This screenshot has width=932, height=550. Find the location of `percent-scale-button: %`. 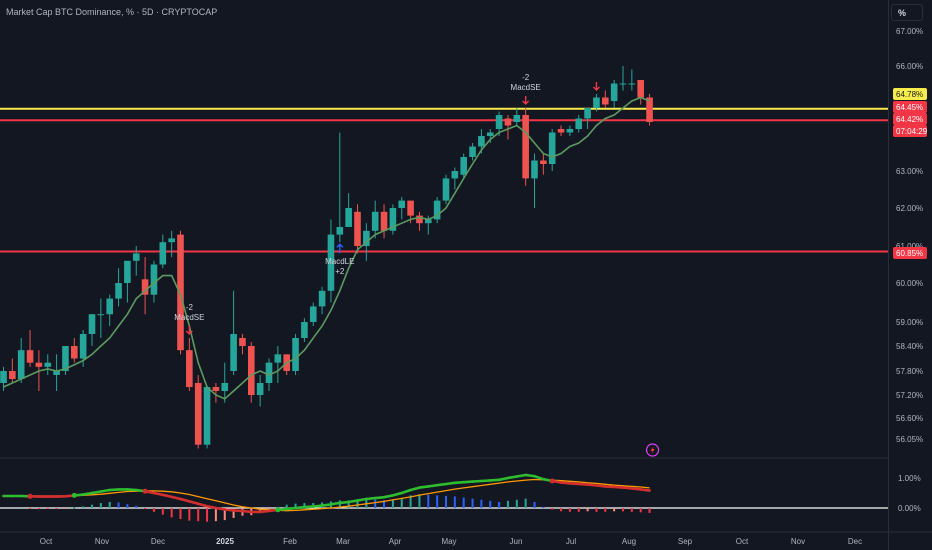

percent-scale-button: % is located at coordinates (907, 12).